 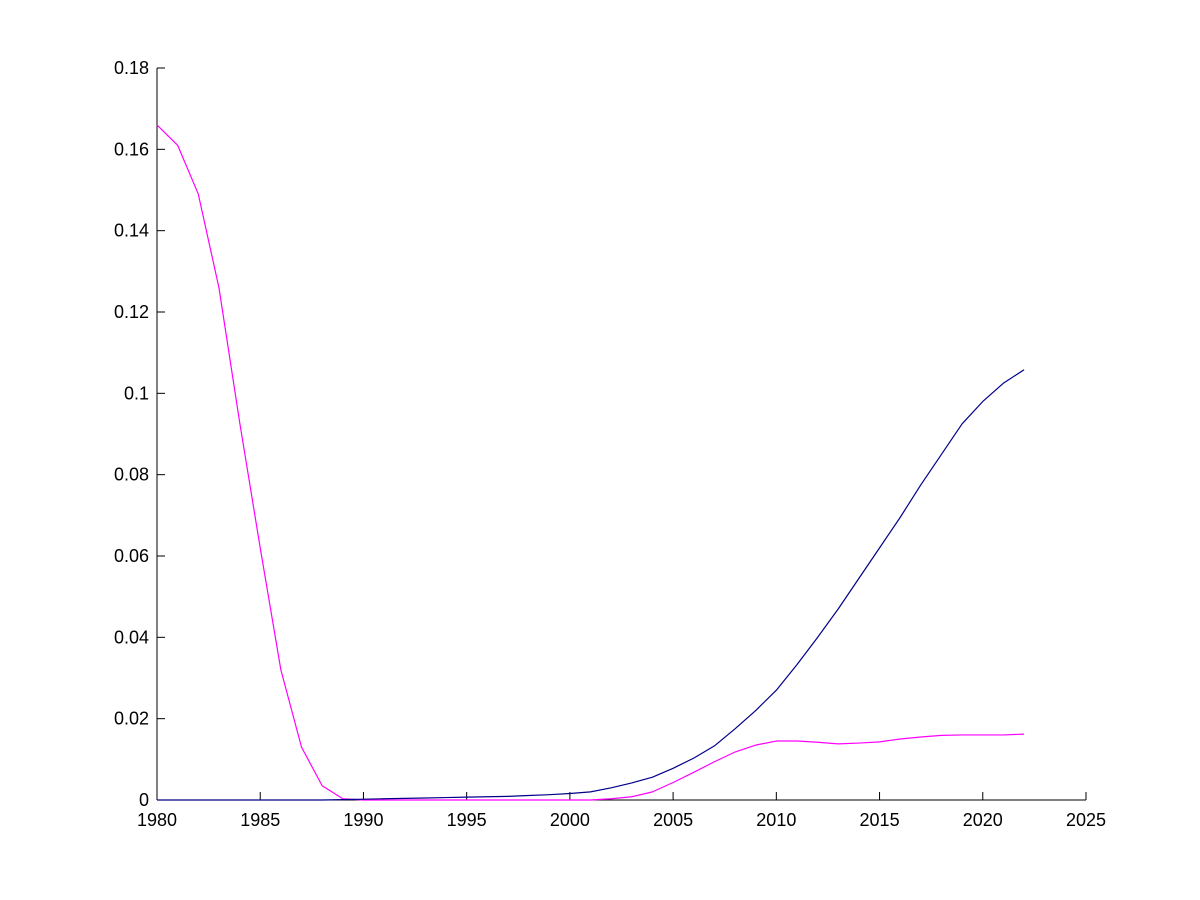 What do you see at coordinates (131, 637) in the screenshot?
I see `y-tick-label: 0.04` at bounding box center [131, 637].